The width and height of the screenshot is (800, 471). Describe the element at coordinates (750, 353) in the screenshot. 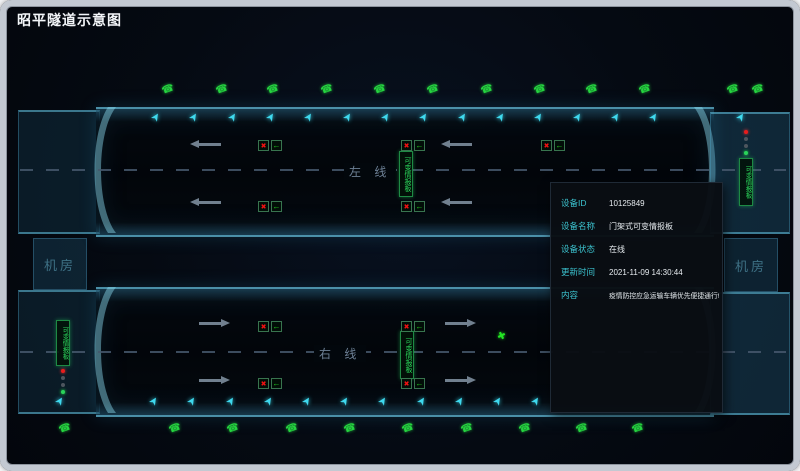

I see `approach-road-lower-right` at that location.